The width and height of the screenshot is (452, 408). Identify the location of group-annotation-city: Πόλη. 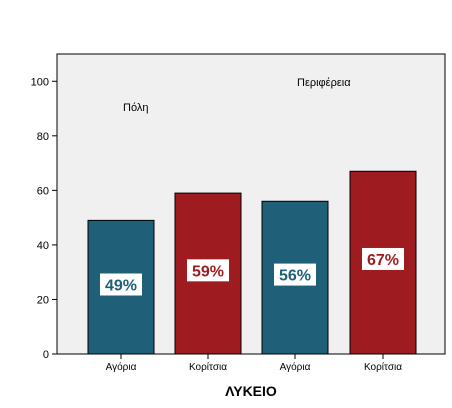
(135, 108).